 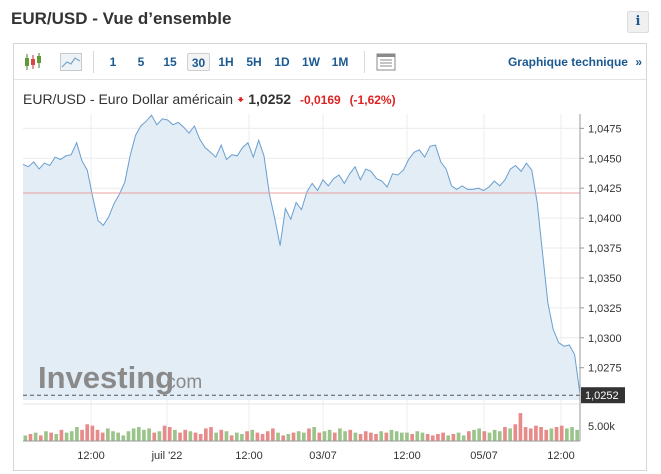 I want to click on interval-15: 15, so click(x=170, y=62).